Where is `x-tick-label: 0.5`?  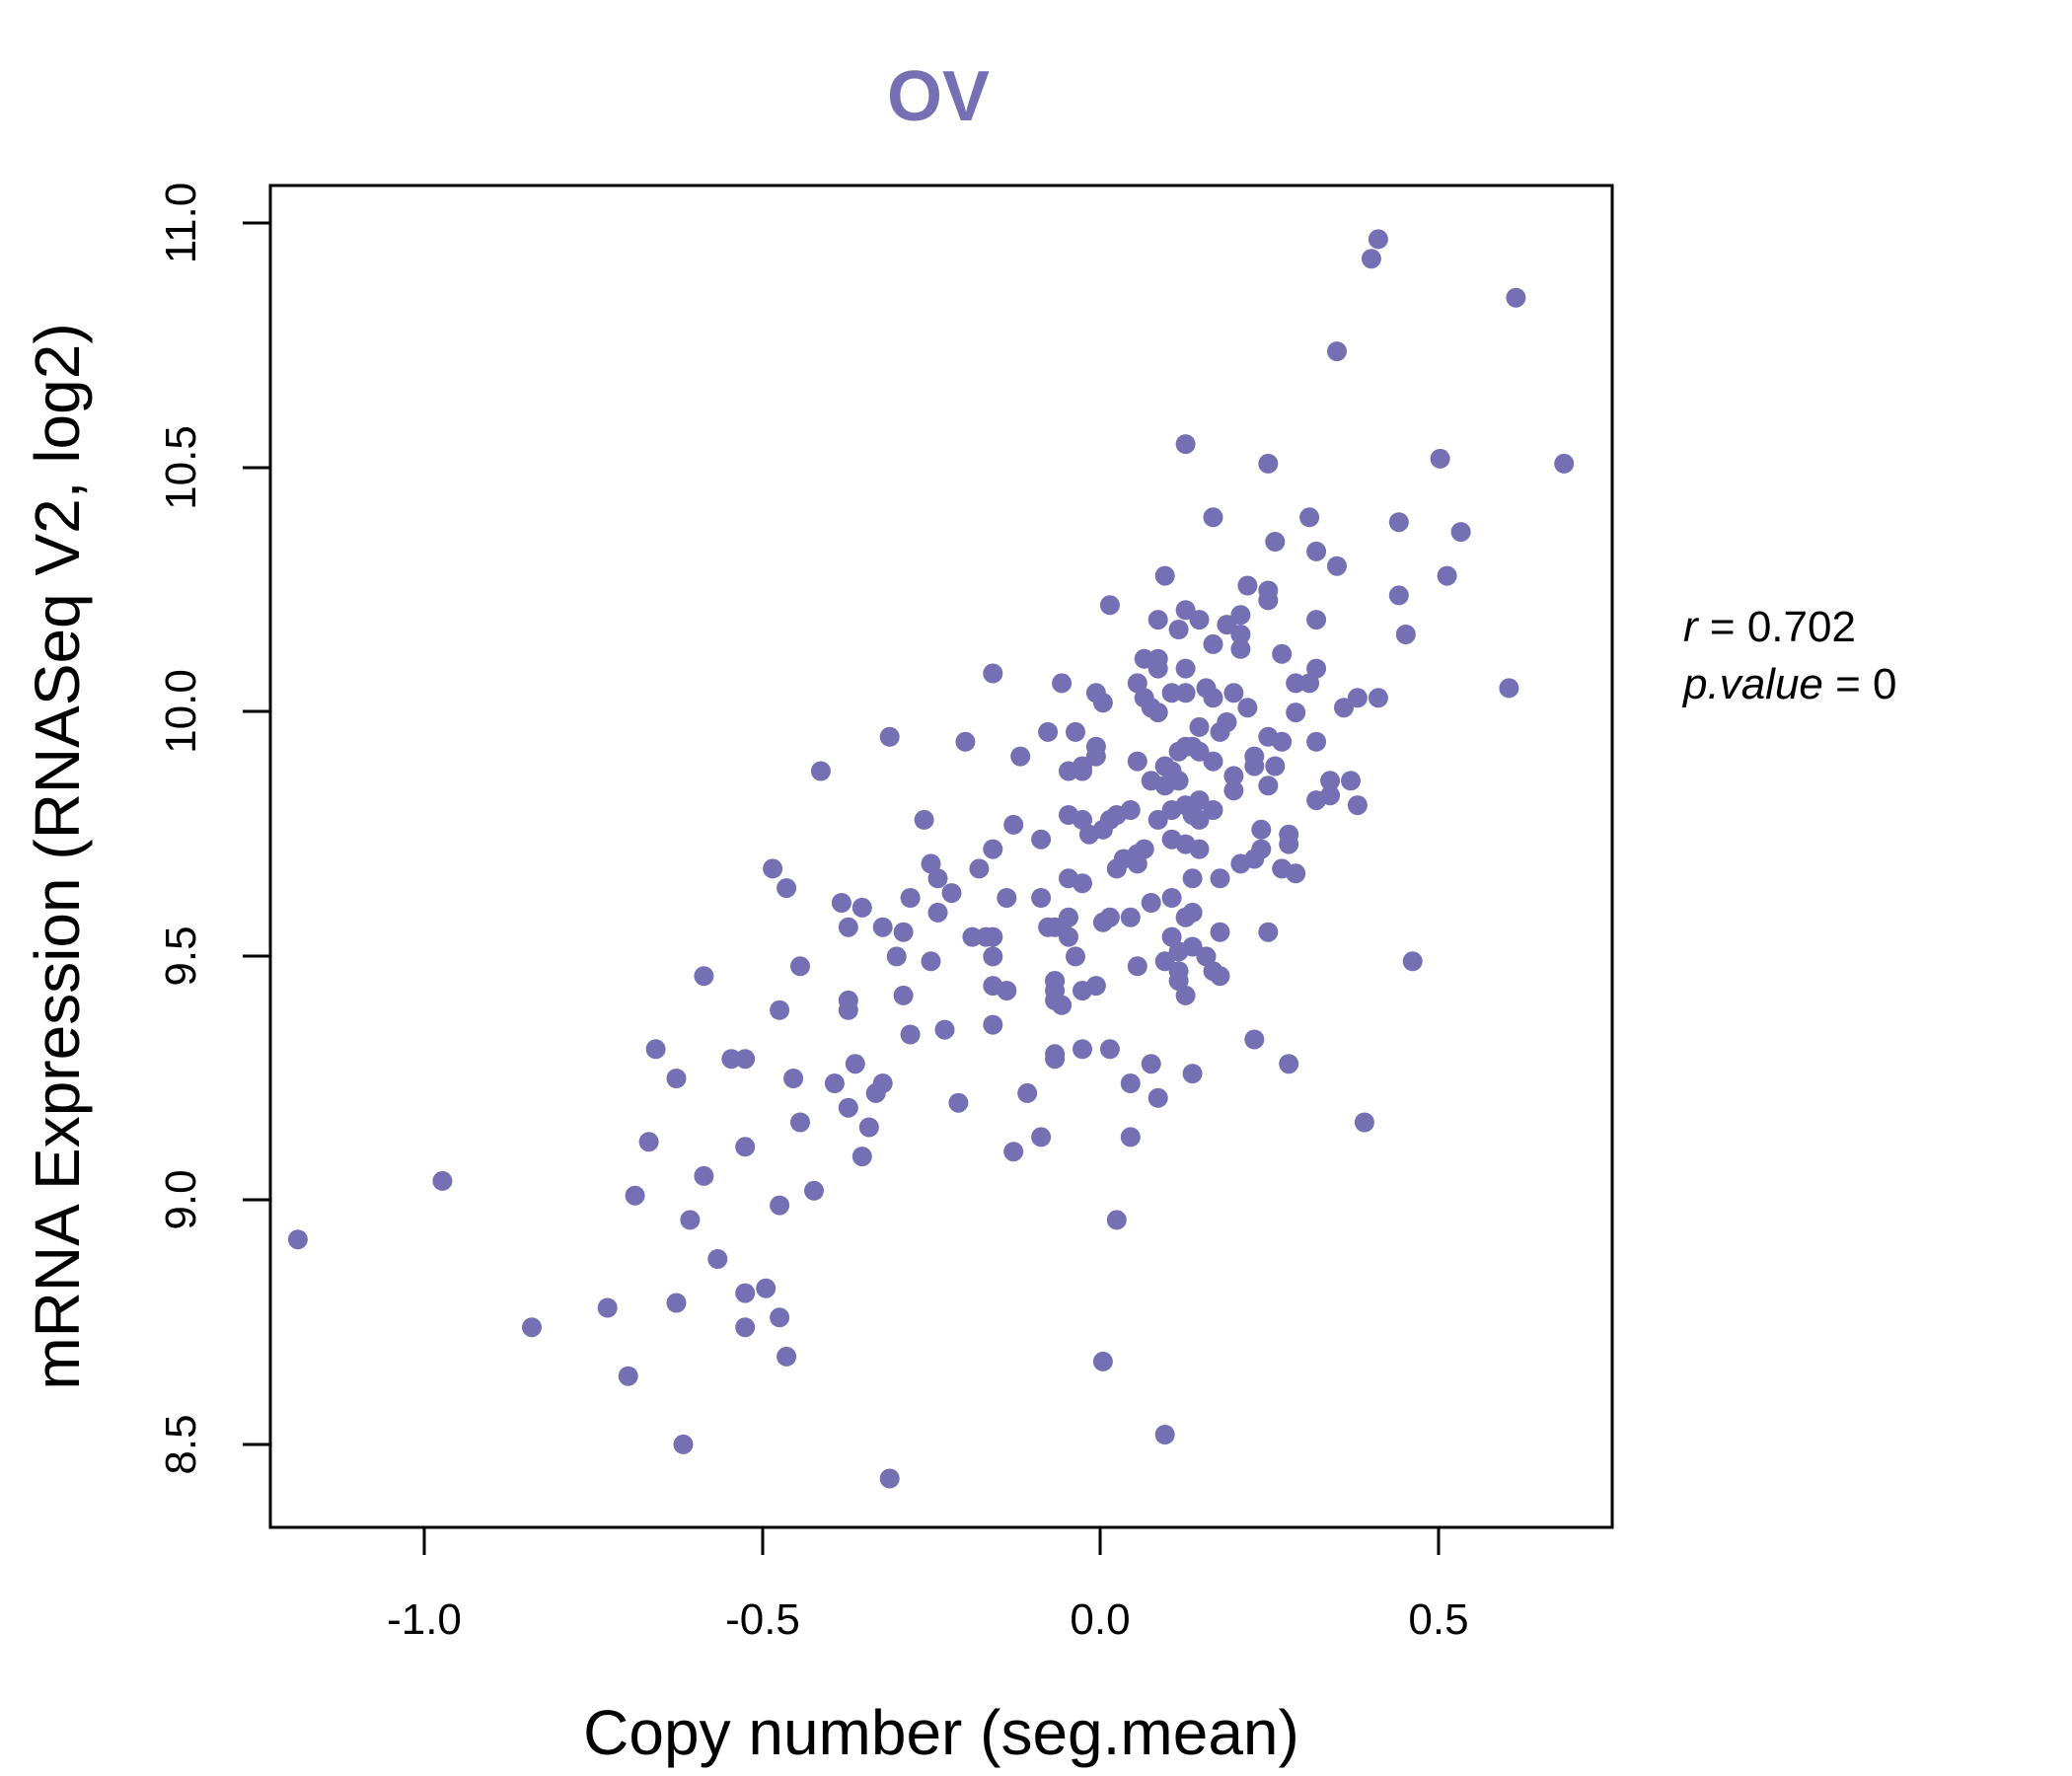
x-tick-label: 0.5 is located at coordinates (1438, 1620).